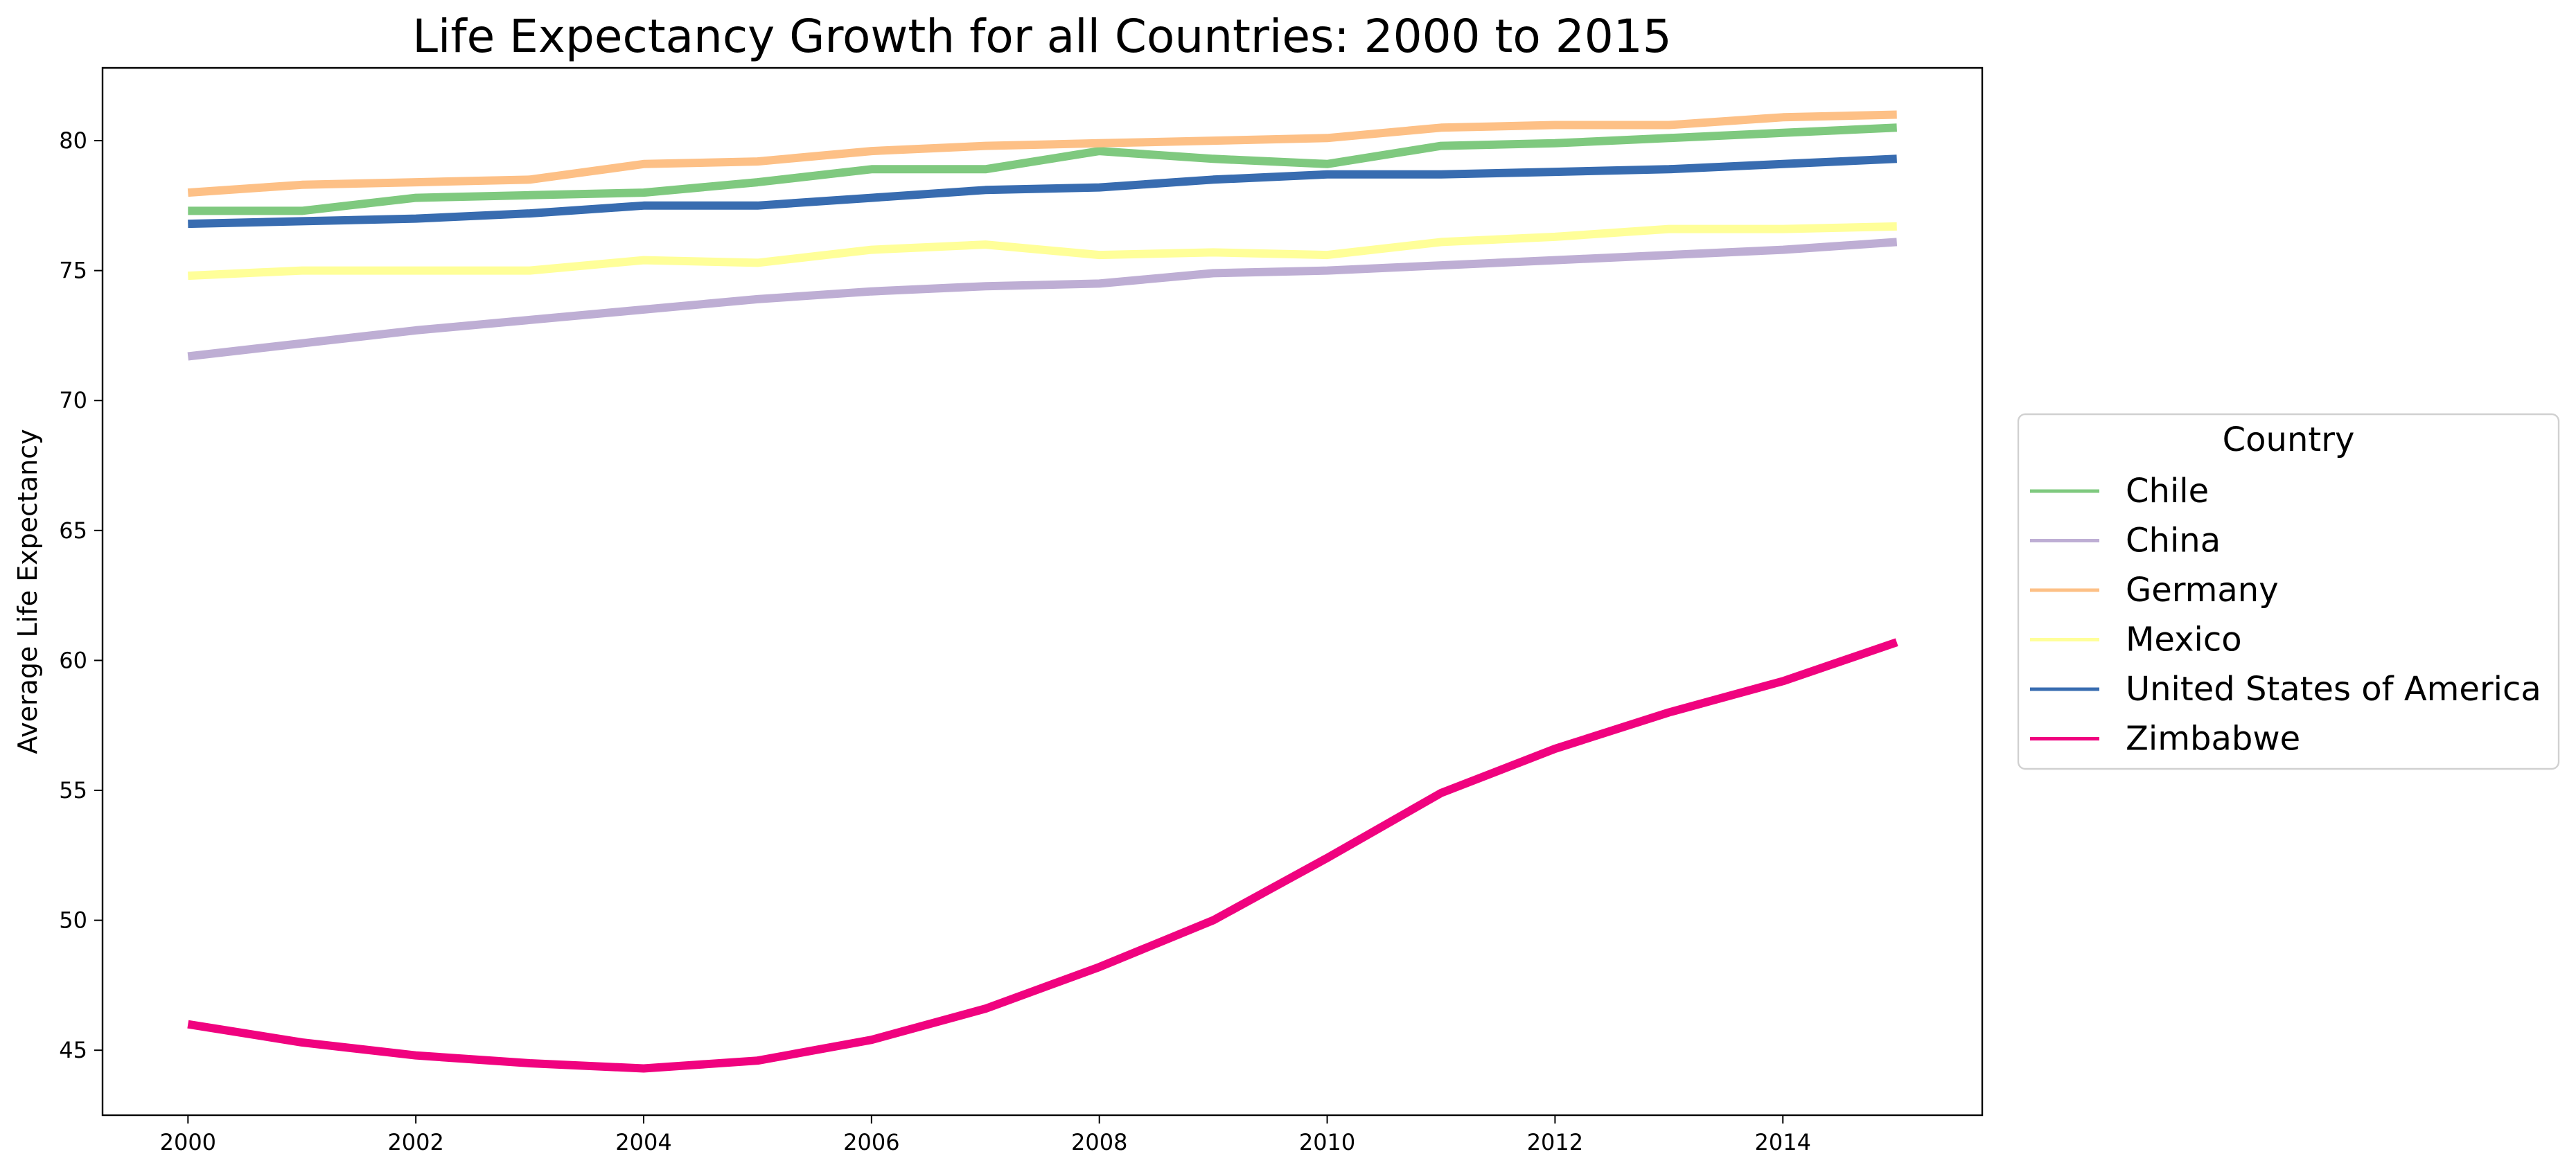 This screenshot has height=1172, width=2576. What do you see at coordinates (1099, 1142) in the screenshot?
I see `x-tick-label: 2008` at bounding box center [1099, 1142].